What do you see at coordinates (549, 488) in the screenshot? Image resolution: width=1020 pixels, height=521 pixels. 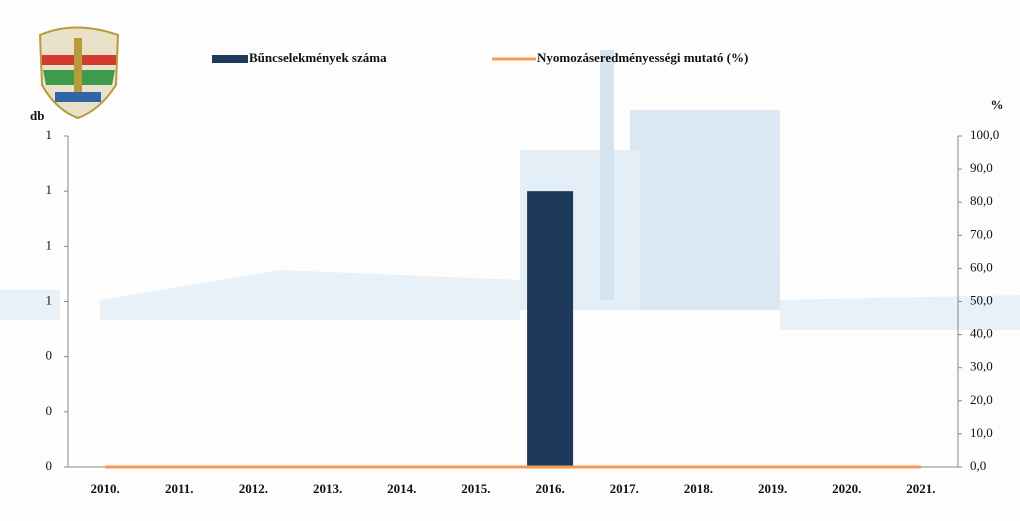 I see `x-tick-label: 2016.` at bounding box center [549, 488].